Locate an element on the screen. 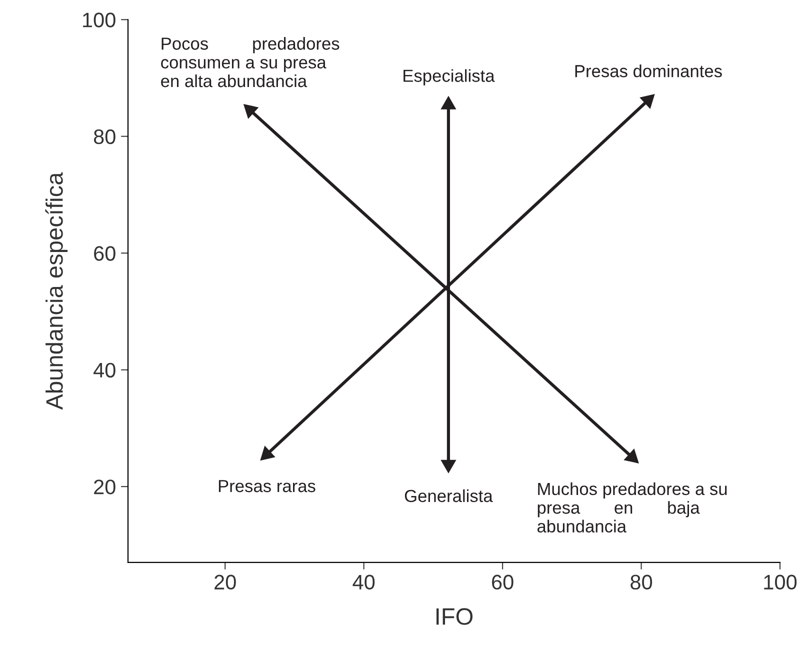 The width and height of the screenshot is (800, 654). x-tick-label: 40 is located at coordinates (363, 582).